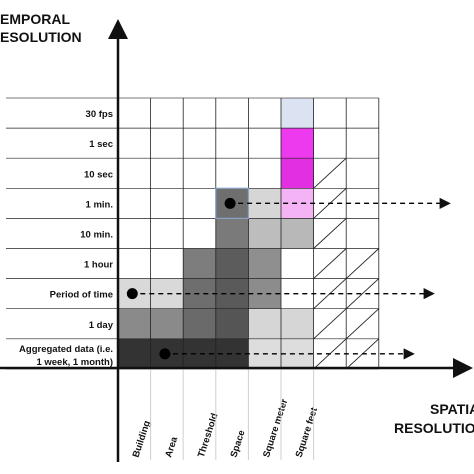 The height and width of the screenshot is (474, 474). What do you see at coordinates (35, 19) in the screenshot?
I see `y-axis-title-line1: EMPORAL` at bounding box center [35, 19].